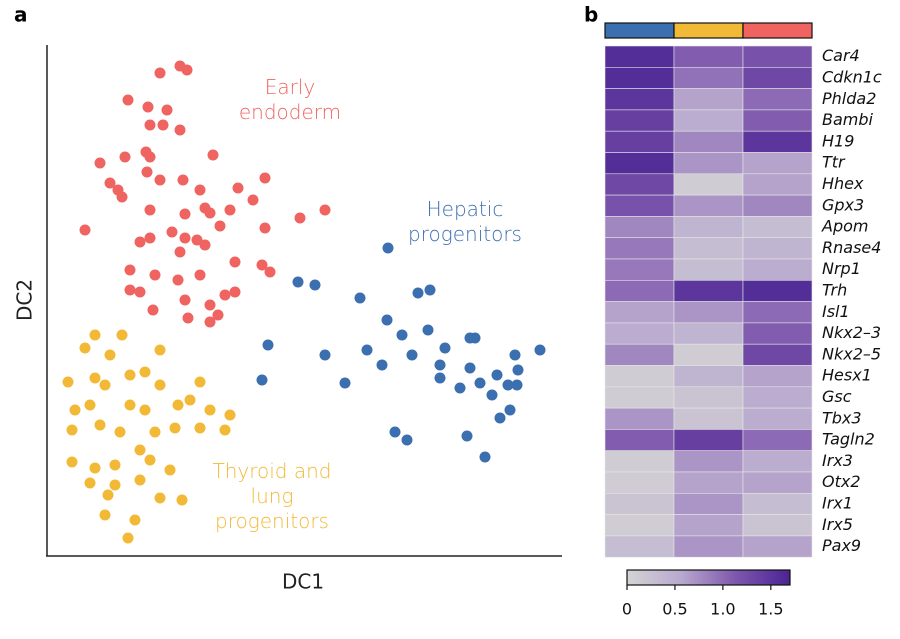  What do you see at coordinates (841, 481) in the screenshot?
I see `row-label: Otx2` at bounding box center [841, 481].